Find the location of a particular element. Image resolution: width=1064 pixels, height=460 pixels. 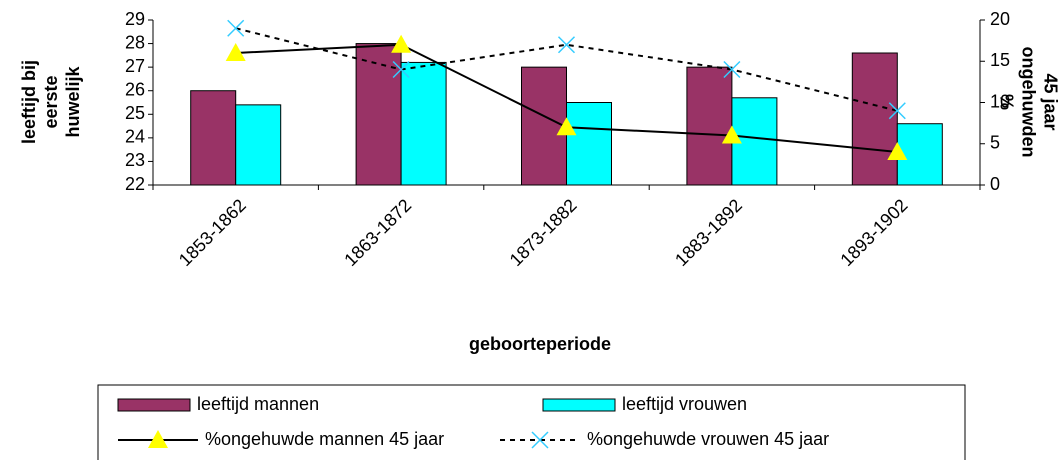

y-axis-title: leeftijd bij eerste huwelijk is located at coordinates (51, 102).